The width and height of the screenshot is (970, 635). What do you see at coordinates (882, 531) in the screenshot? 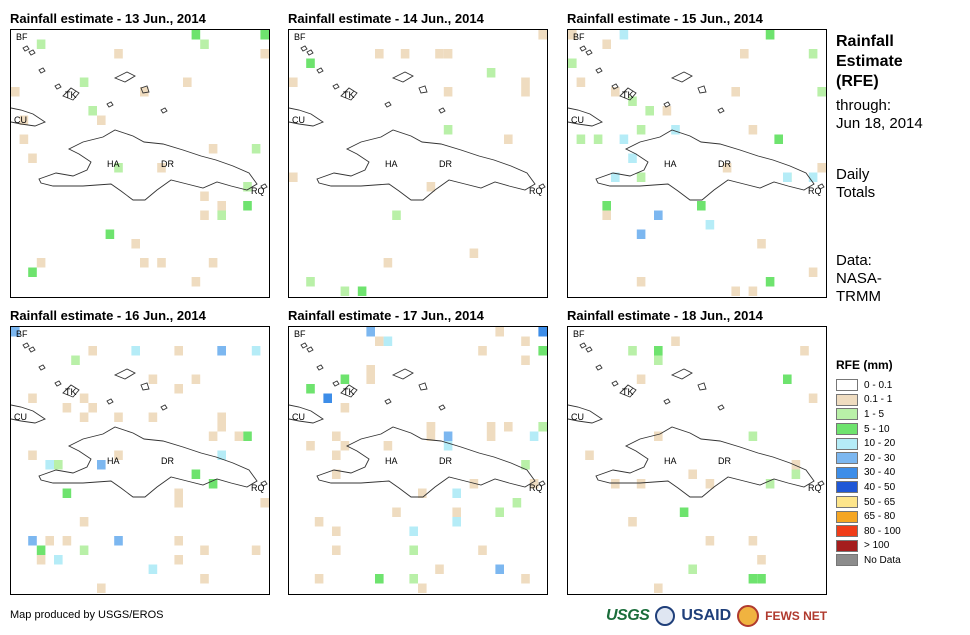
I see `legend-label: 80 - 100` at bounding box center [882, 531].